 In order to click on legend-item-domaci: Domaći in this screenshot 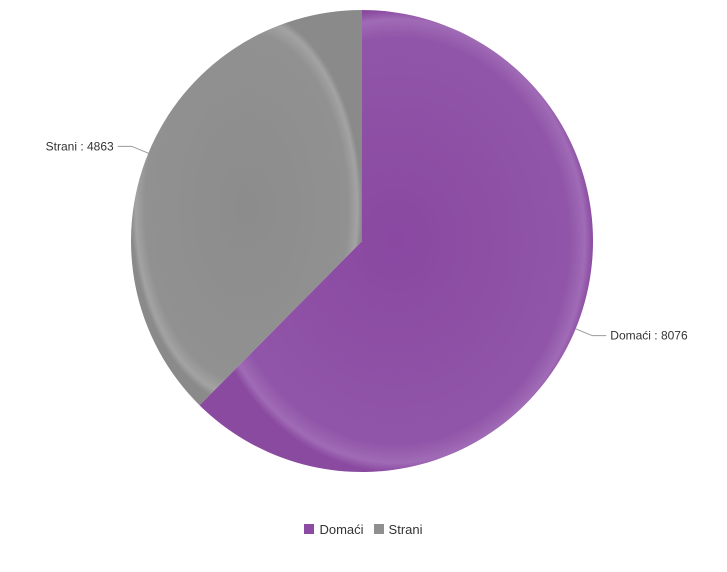, I will do `click(334, 529)`.